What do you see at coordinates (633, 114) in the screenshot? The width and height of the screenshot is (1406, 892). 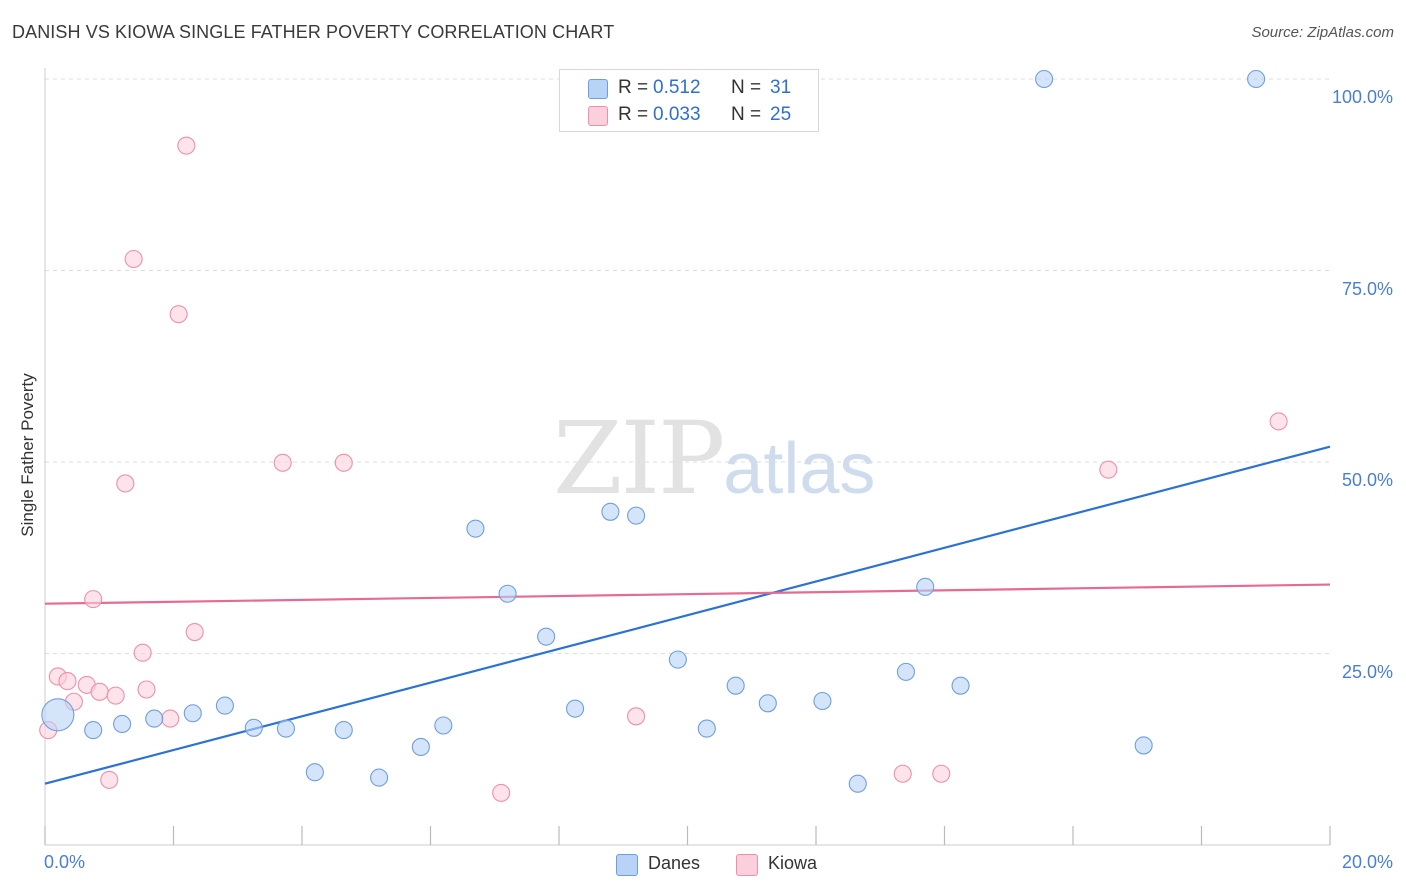 I see `kiowa-r-label: R =` at bounding box center [633, 114].